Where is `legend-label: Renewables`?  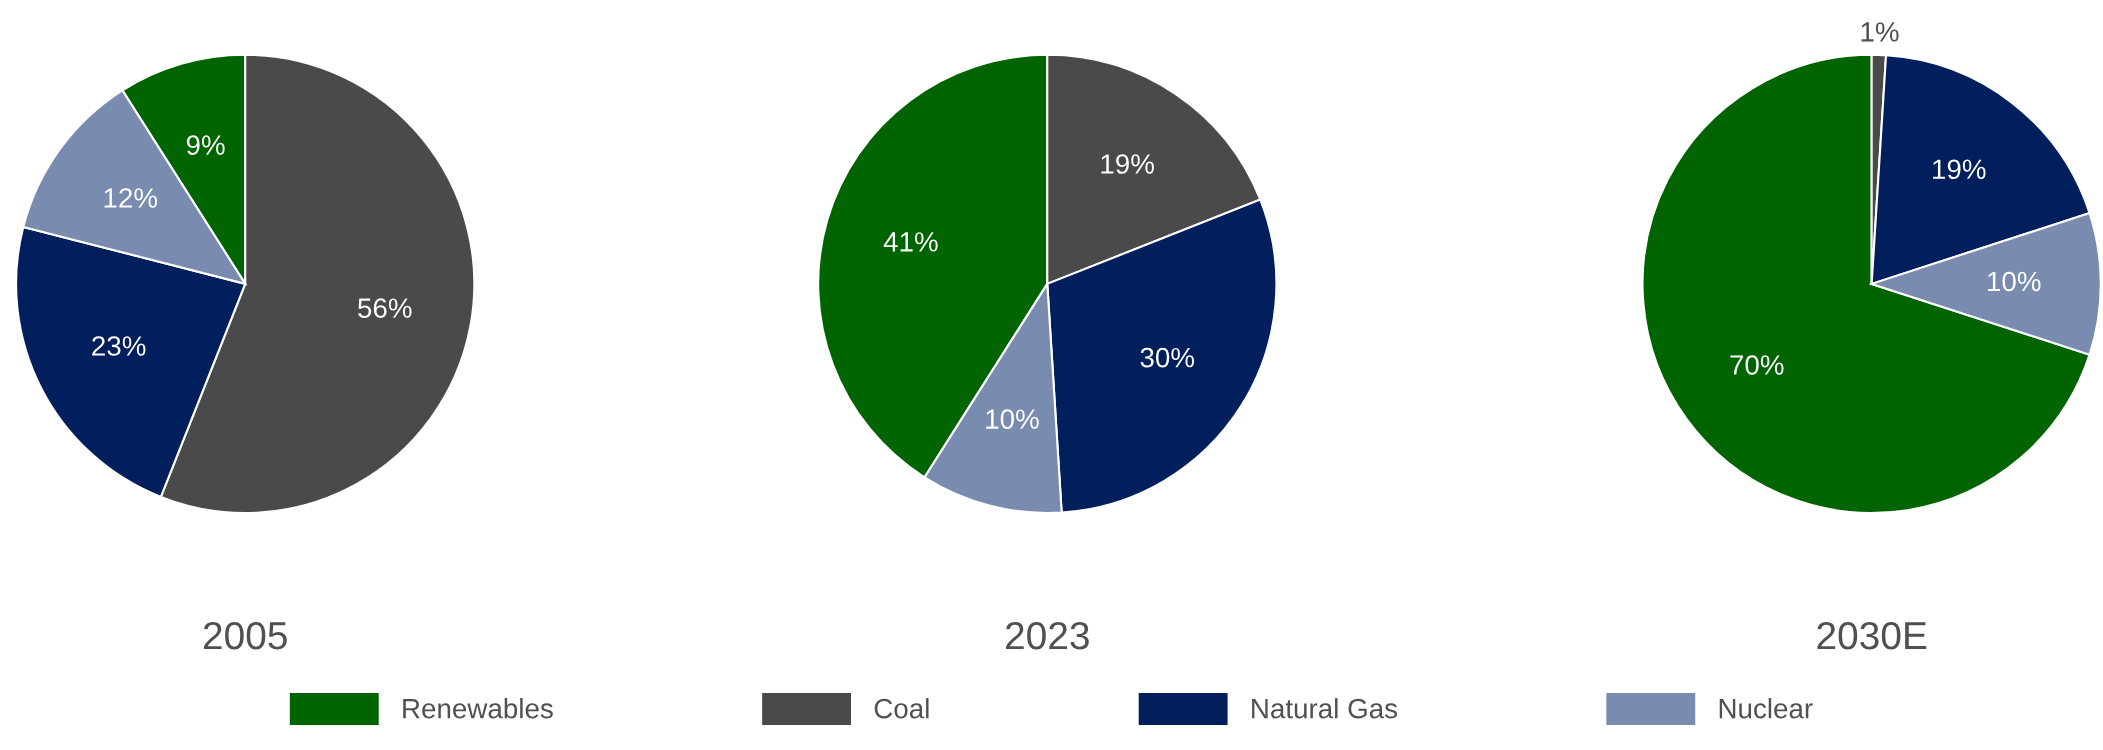 legend-label: Renewables is located at coordinates (478, 708).